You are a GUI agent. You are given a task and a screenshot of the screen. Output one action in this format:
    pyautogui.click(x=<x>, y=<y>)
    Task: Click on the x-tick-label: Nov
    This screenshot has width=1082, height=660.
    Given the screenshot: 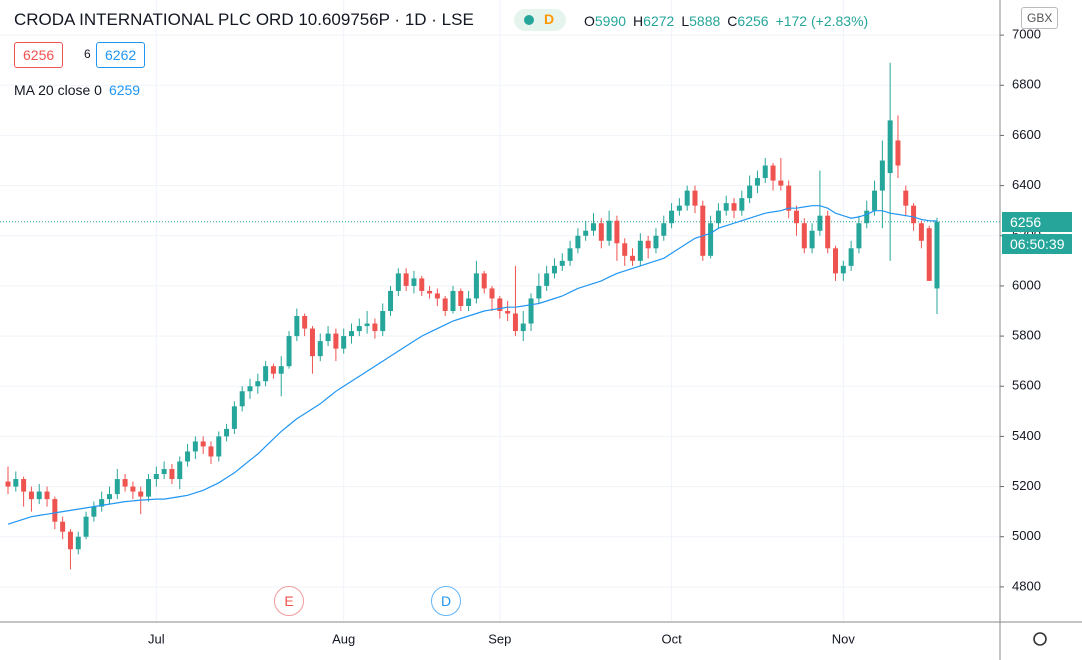 What is the action you would take?
    pyautogui.click(x=844, y=638)
    